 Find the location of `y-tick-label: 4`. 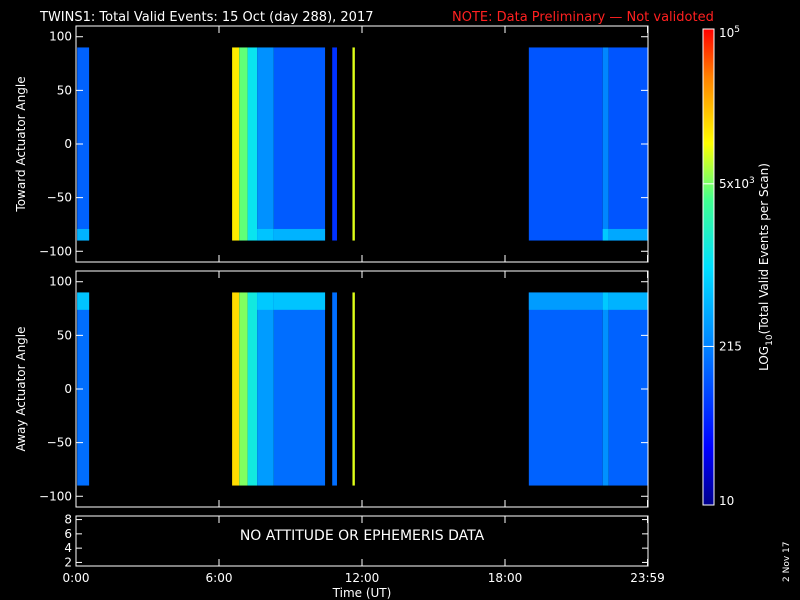

y-tick-label: 4 is located at coordinates (68, 548).